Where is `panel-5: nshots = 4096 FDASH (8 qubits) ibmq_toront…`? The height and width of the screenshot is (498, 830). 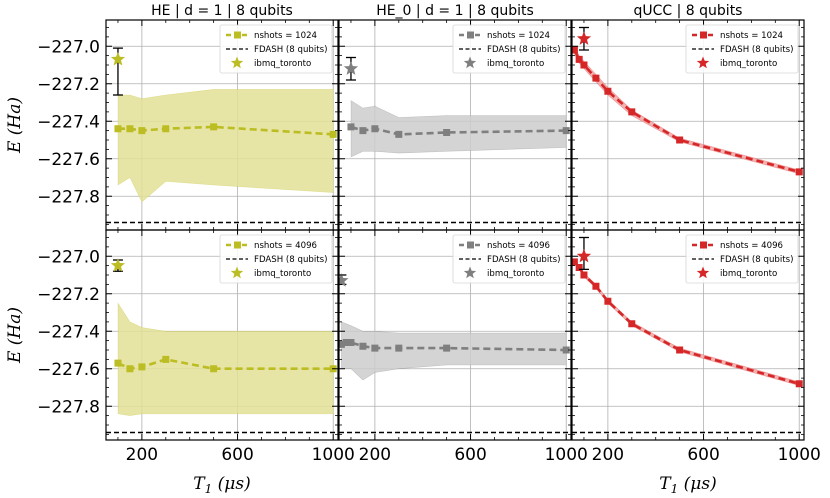
panel-5: nshots = 4096 FDASH (8 qubits) ibmq_toront… is located at coordinates (463, 347).